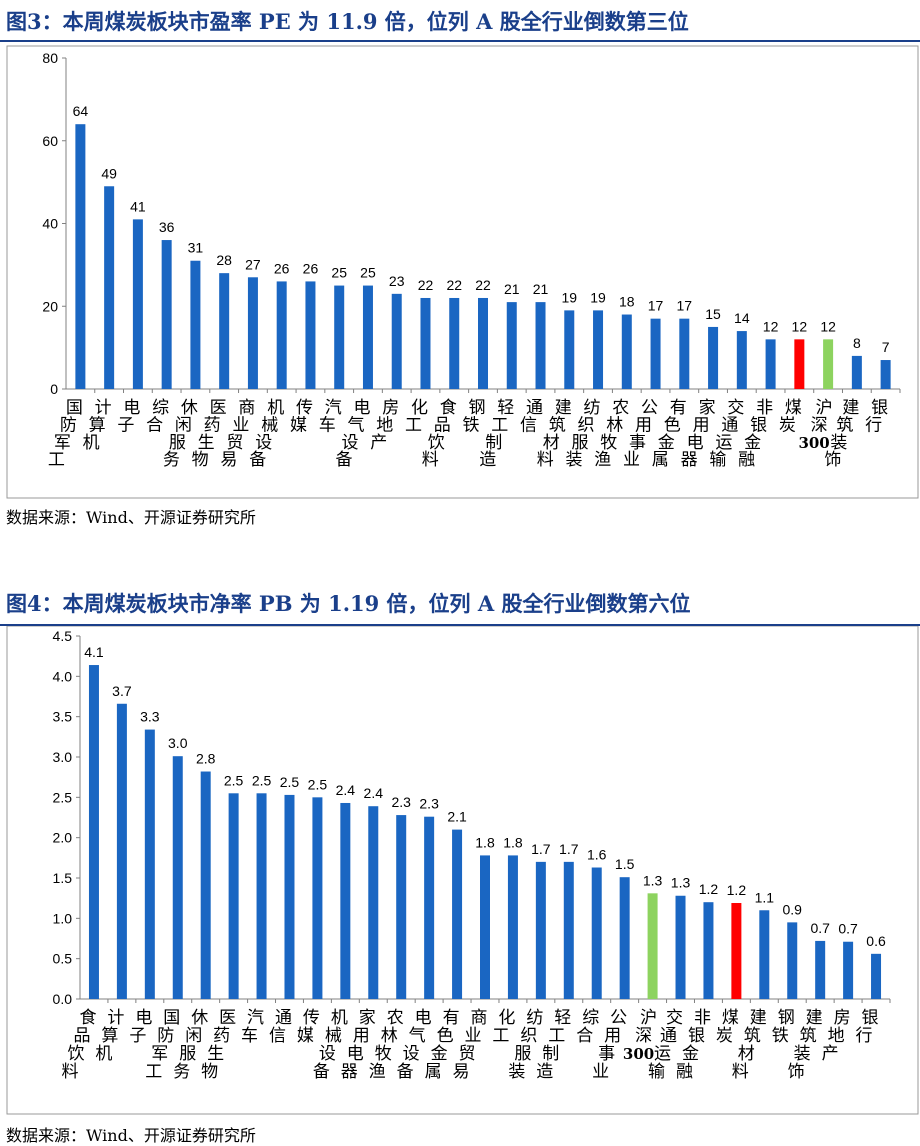  I want to click on figure-3-title: 图3：本周煤炭板块市盈率 PE 为 11.9 倍，位列 A 股全行业倒数第三位, so click(347, 21).